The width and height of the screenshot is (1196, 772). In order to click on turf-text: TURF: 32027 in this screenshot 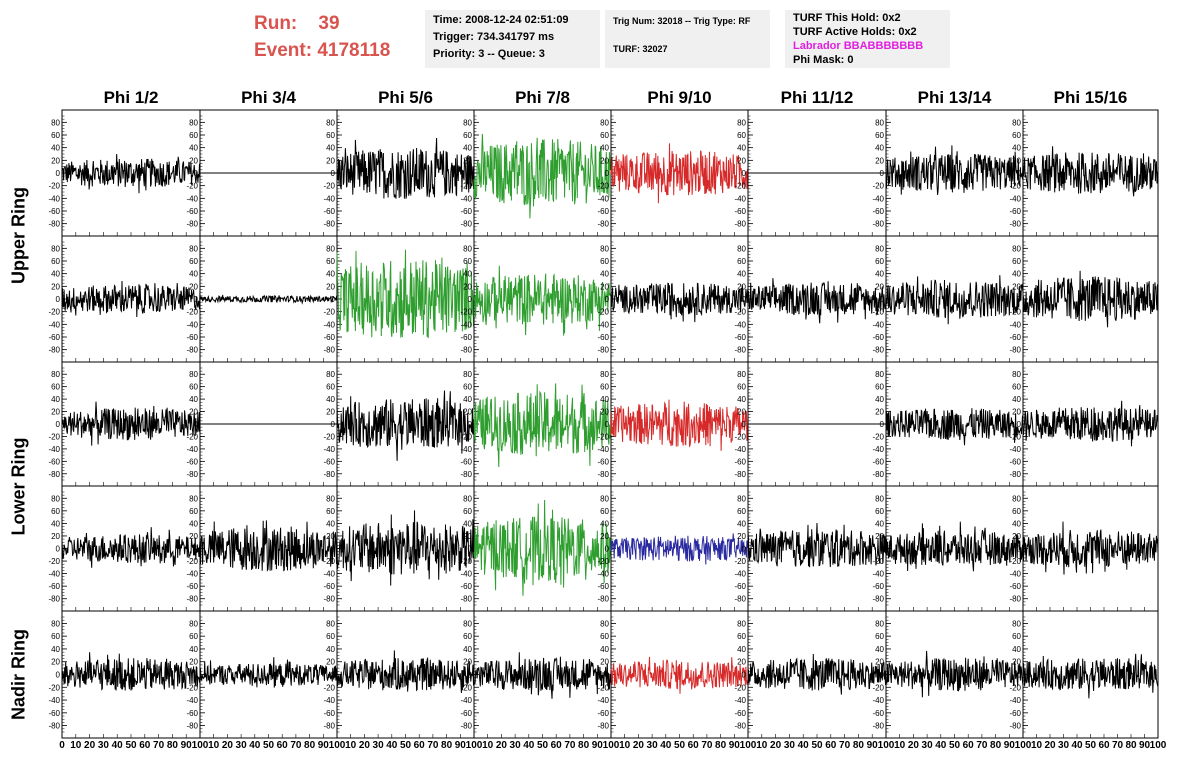, I will do `click(640, 49)`.